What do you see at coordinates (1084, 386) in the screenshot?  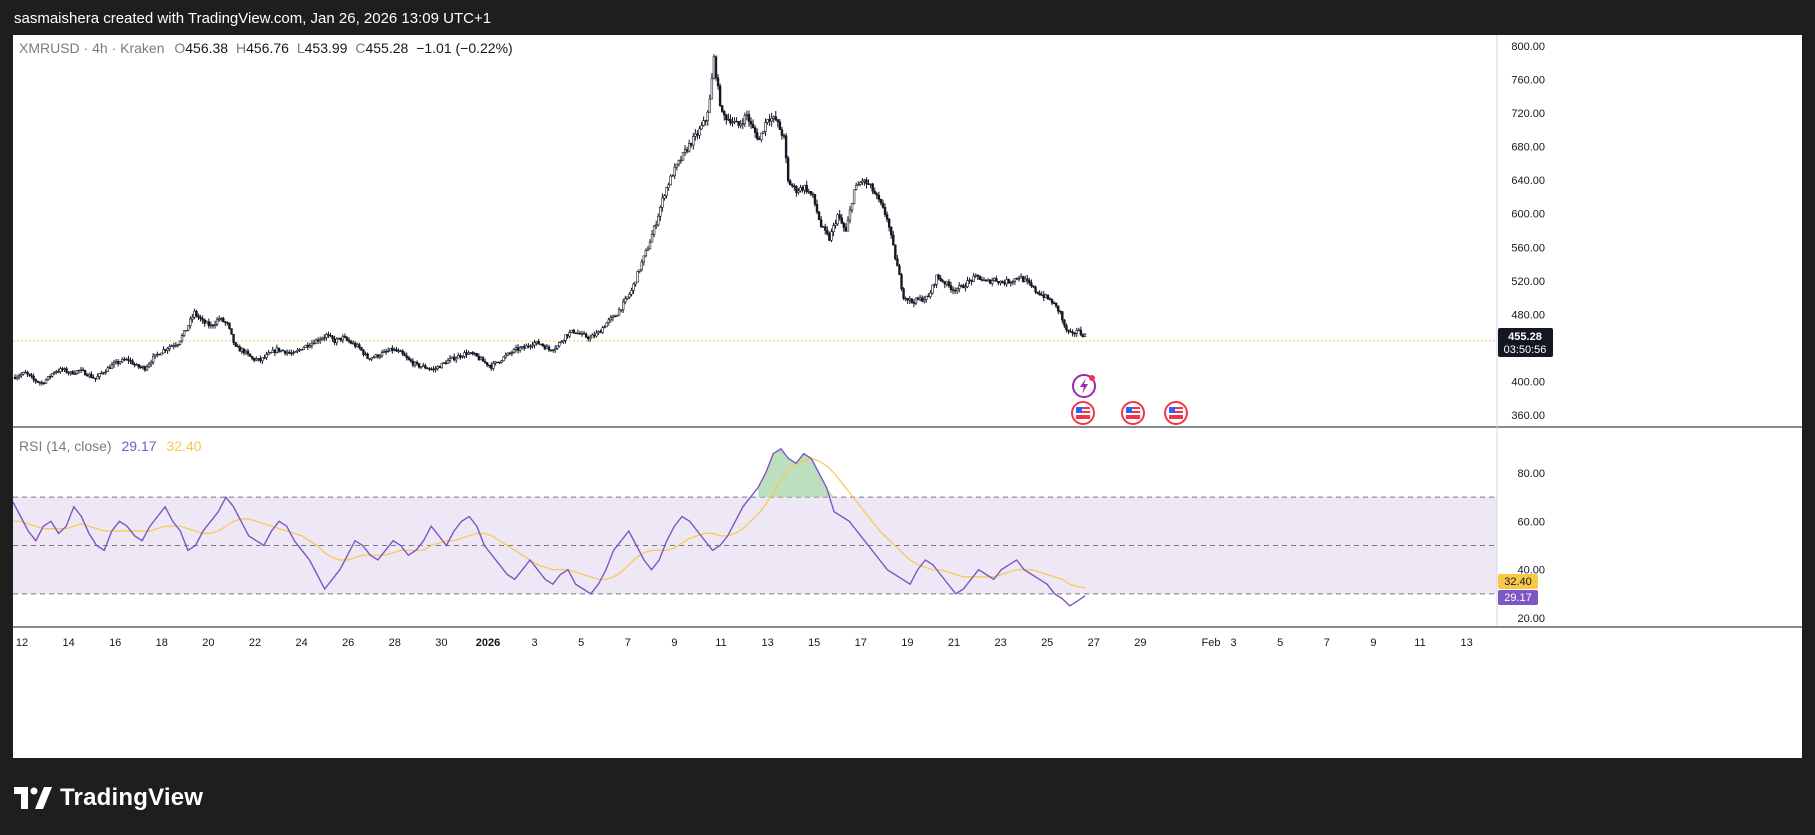 I see `lightning-event-icon` at bounding box center [1084, 386].